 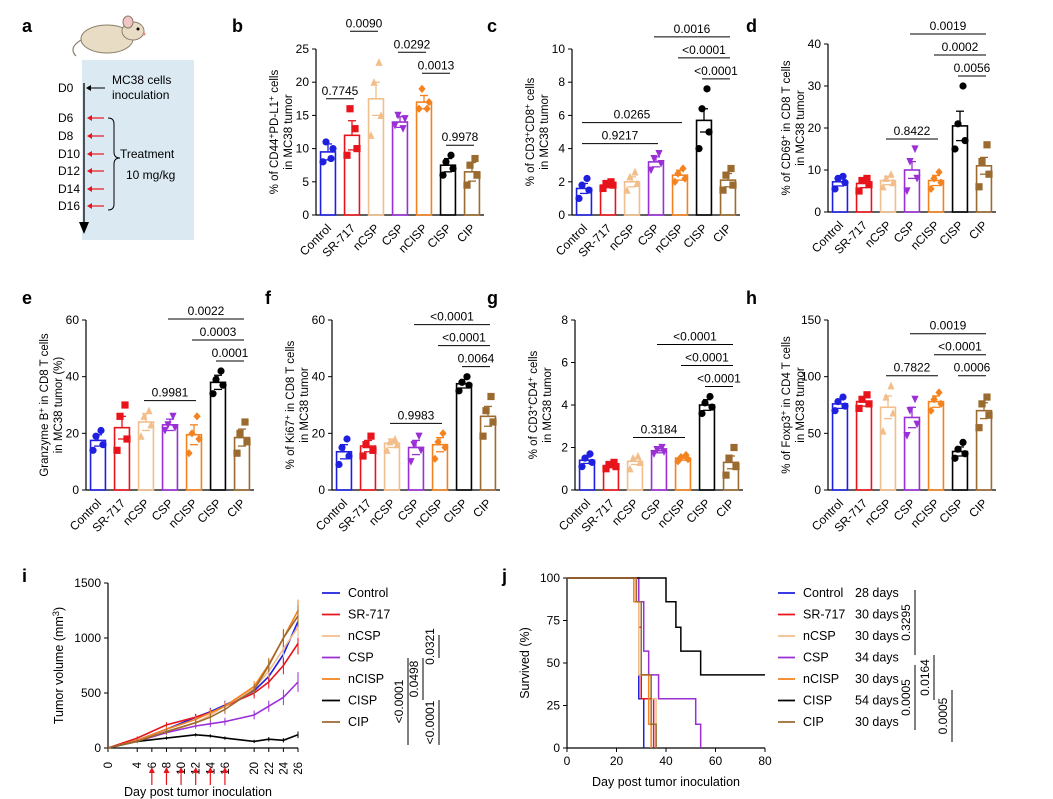 I want to click on panel-h-letter: h, so click(x=751, y=298).